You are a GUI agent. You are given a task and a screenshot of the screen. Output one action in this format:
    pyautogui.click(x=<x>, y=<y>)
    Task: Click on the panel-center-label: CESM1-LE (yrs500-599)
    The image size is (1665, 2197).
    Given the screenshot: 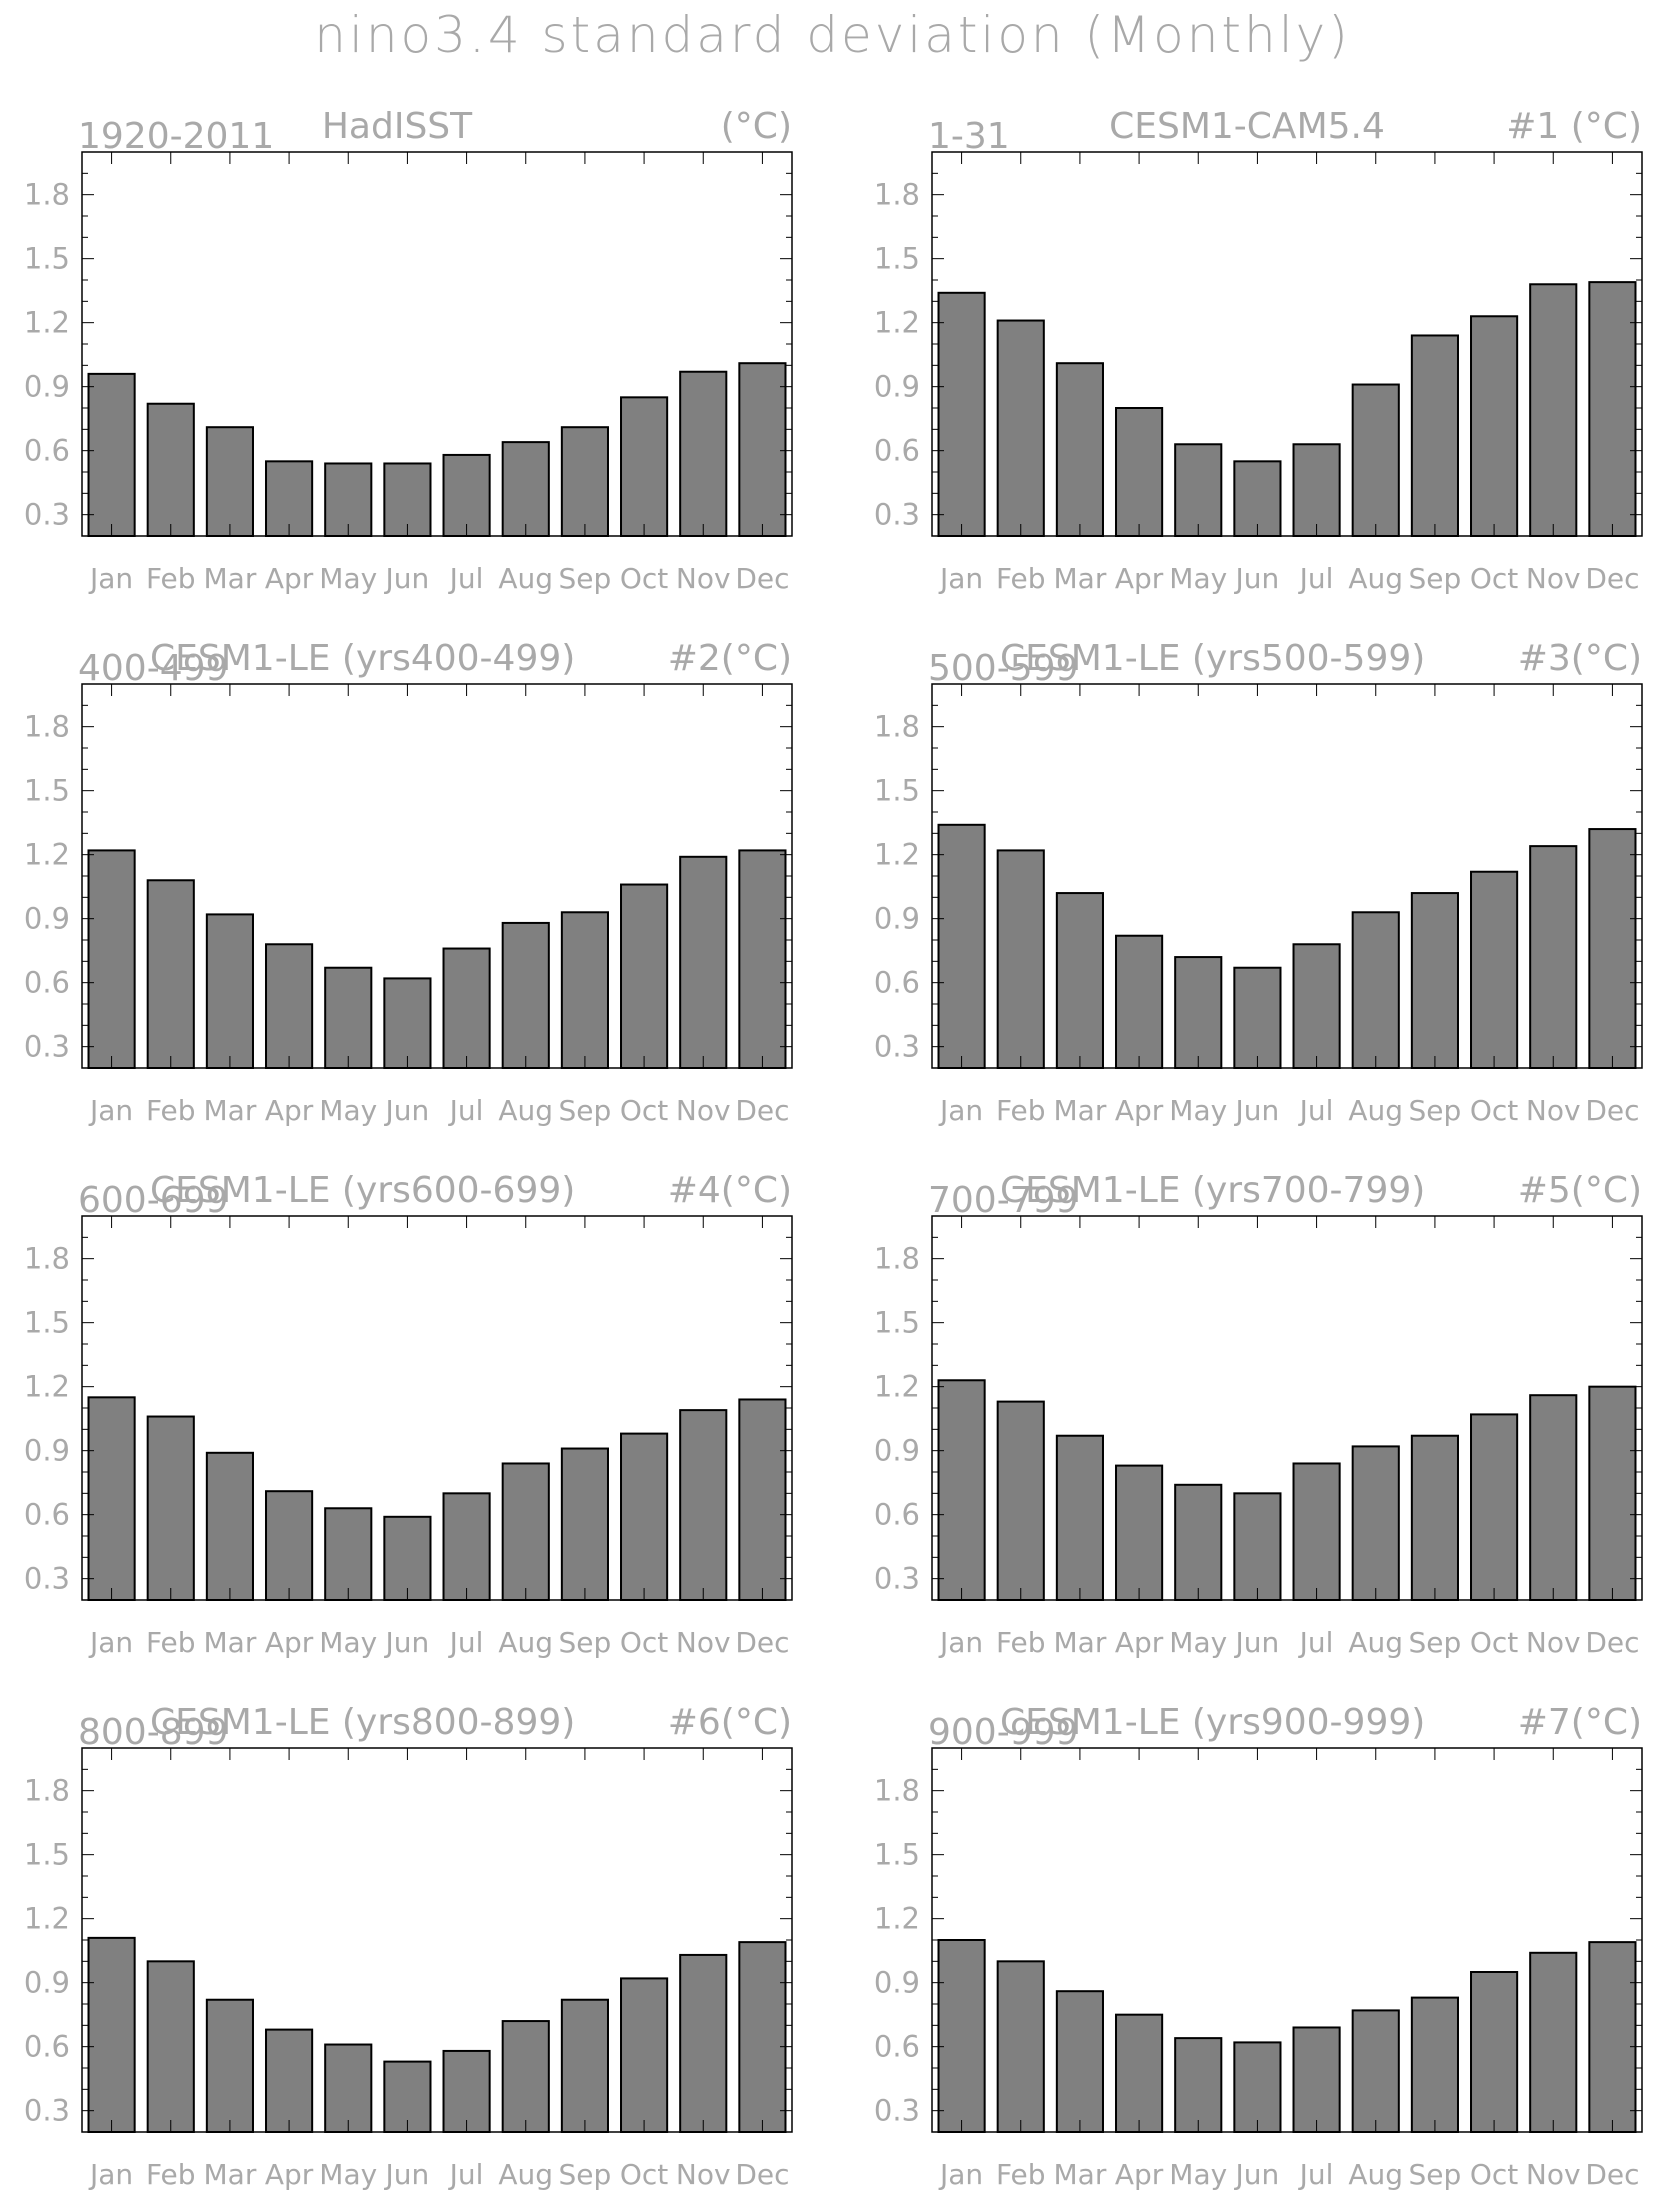 What is the action you would take?
    pyautogui.click(x=1212, y=658)
    